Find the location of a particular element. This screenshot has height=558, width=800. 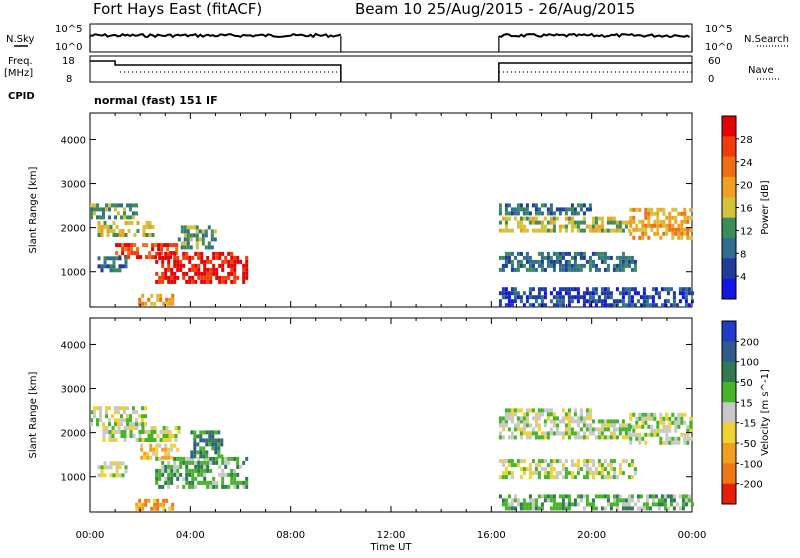

cpid-text: normal (fast) 151 IF is located at coordinates (156, 100).